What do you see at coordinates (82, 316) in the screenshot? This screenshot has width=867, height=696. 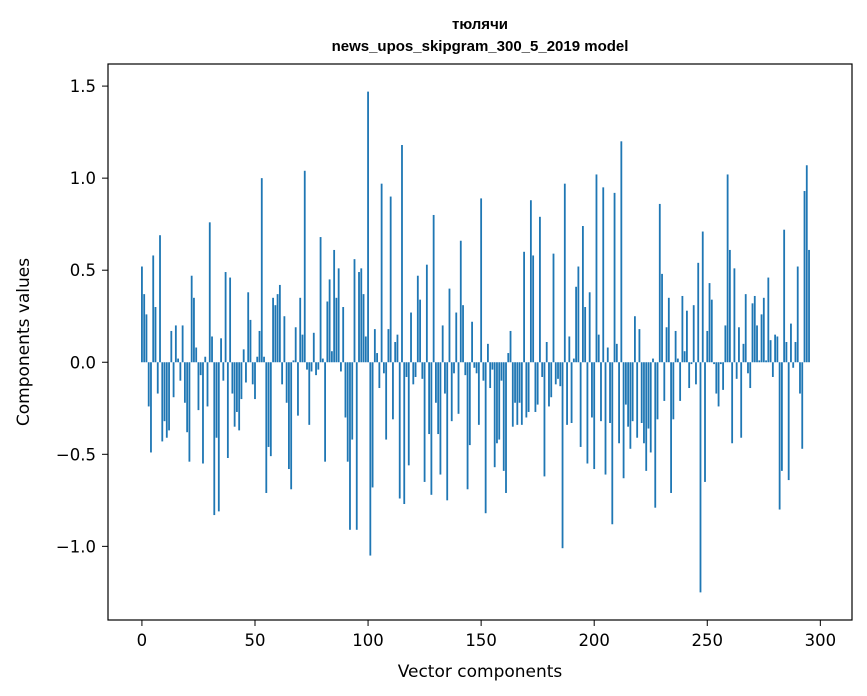 I see `y-axis-ticks: −1.0 −0.5 0.0 0.5 1.0 1.5` at bounding box center [82, 316].